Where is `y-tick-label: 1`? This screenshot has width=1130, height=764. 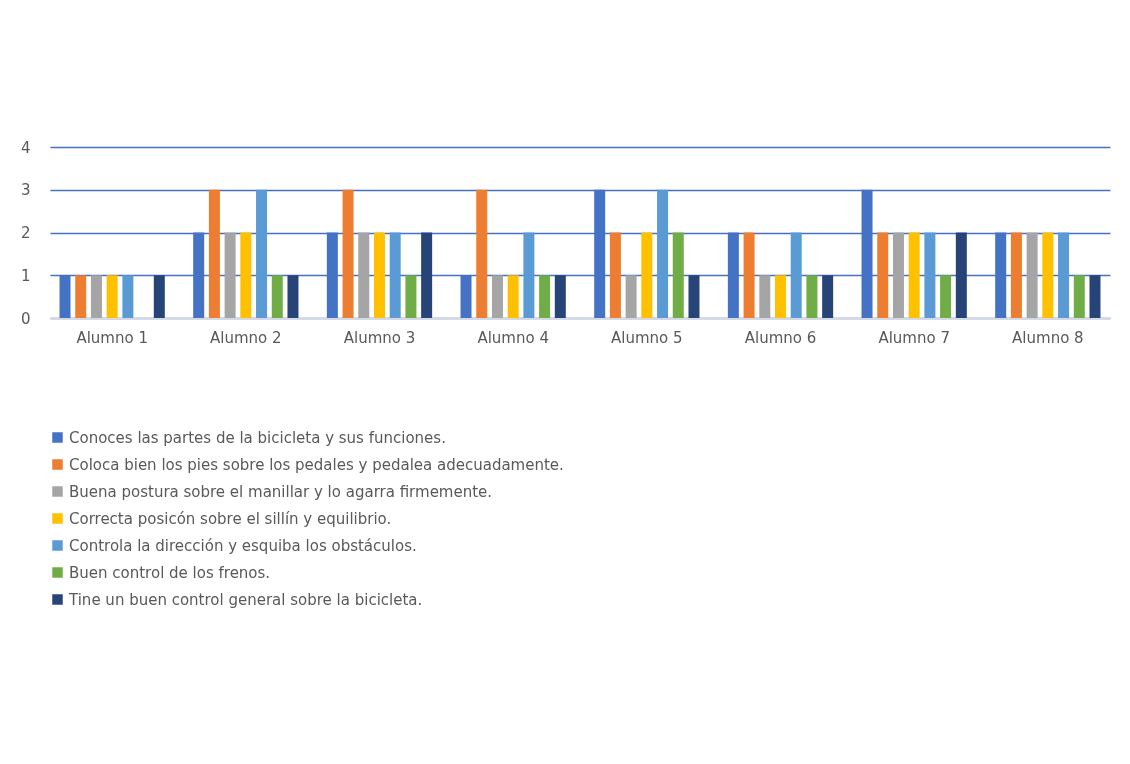
y-tick-label: 1 is located at coordinates (25, 275).